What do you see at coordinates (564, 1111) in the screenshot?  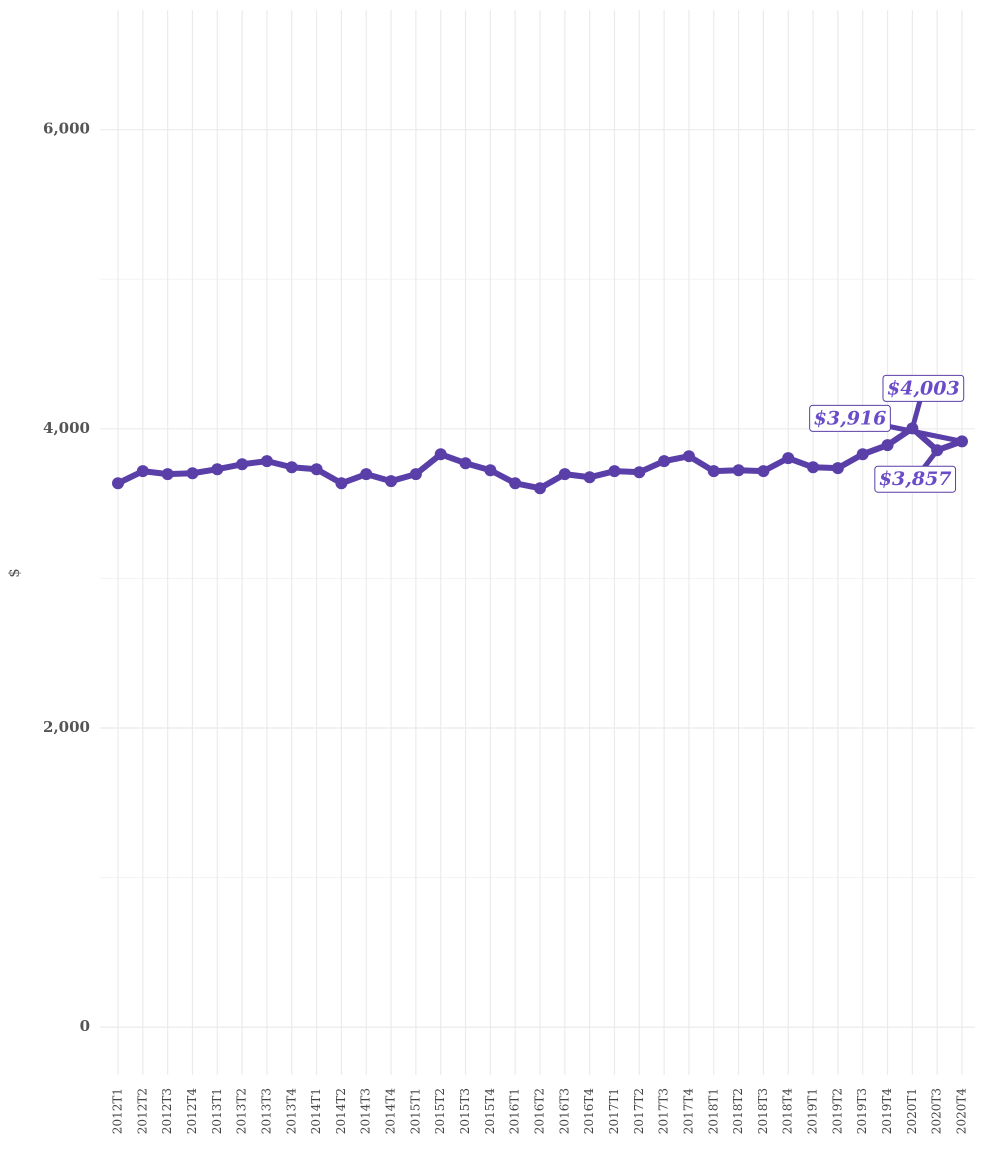 I see `x-tick-label: 2016T3` at bounding box center [564, 1111].